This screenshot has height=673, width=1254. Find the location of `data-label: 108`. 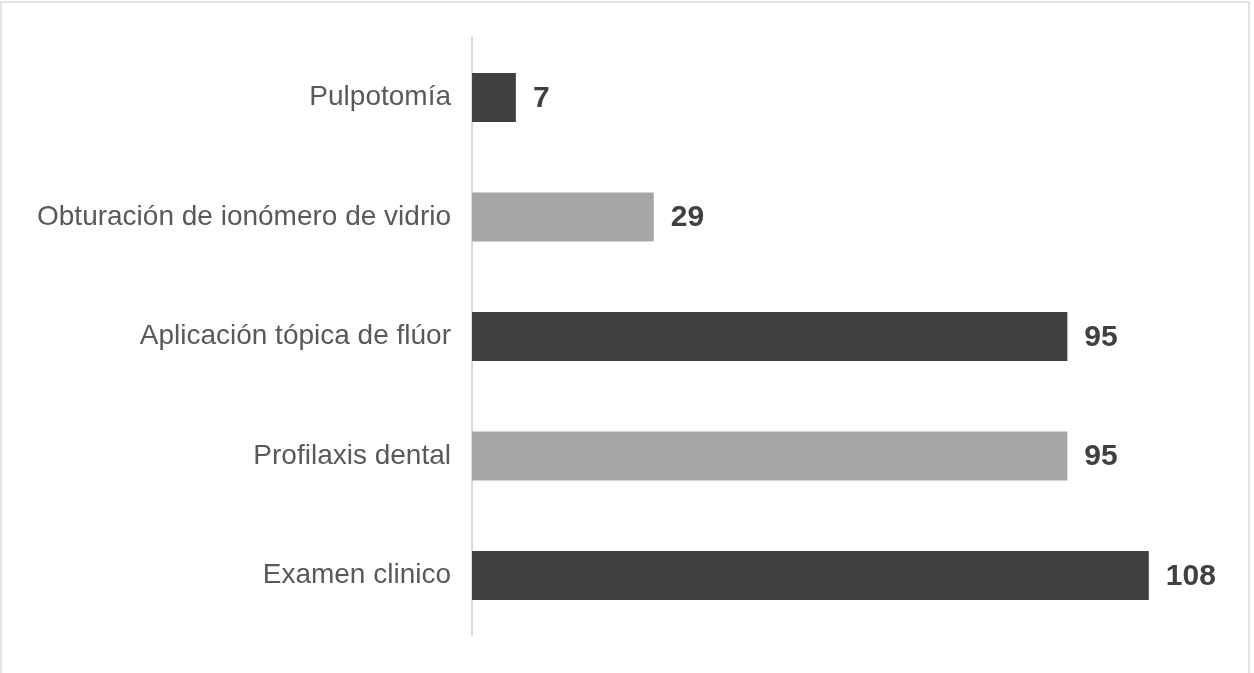

data-label: 108 is located at coordinates (1190, 574).